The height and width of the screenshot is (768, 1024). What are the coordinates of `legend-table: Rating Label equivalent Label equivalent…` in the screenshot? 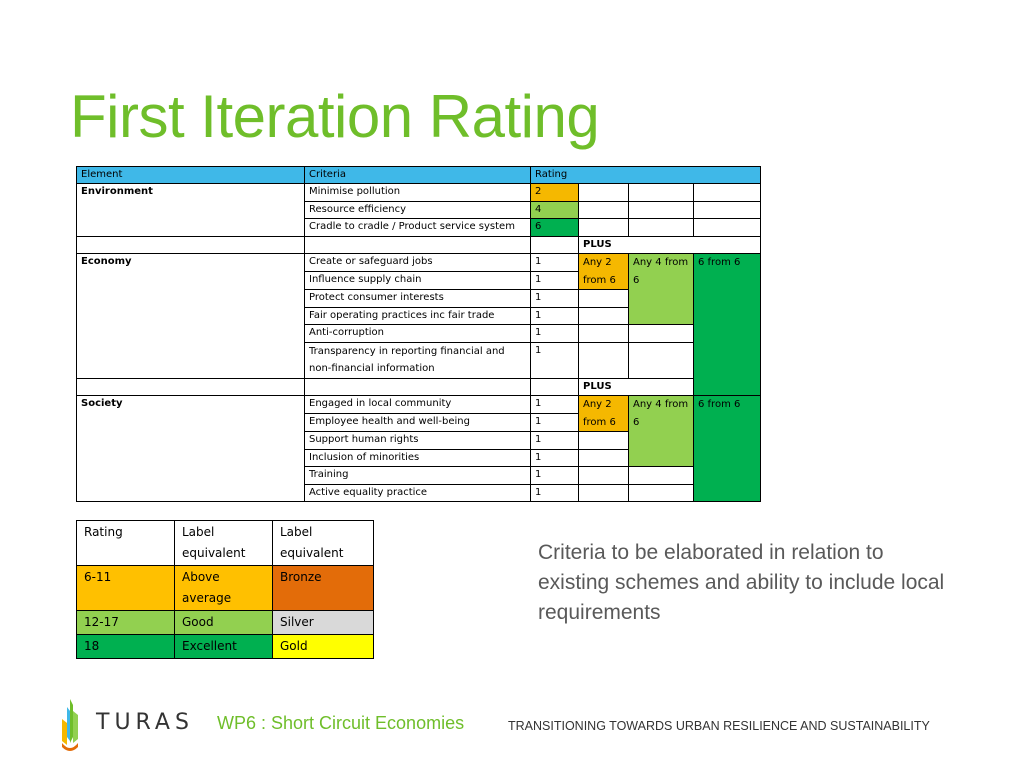 It's located at (225, 589).